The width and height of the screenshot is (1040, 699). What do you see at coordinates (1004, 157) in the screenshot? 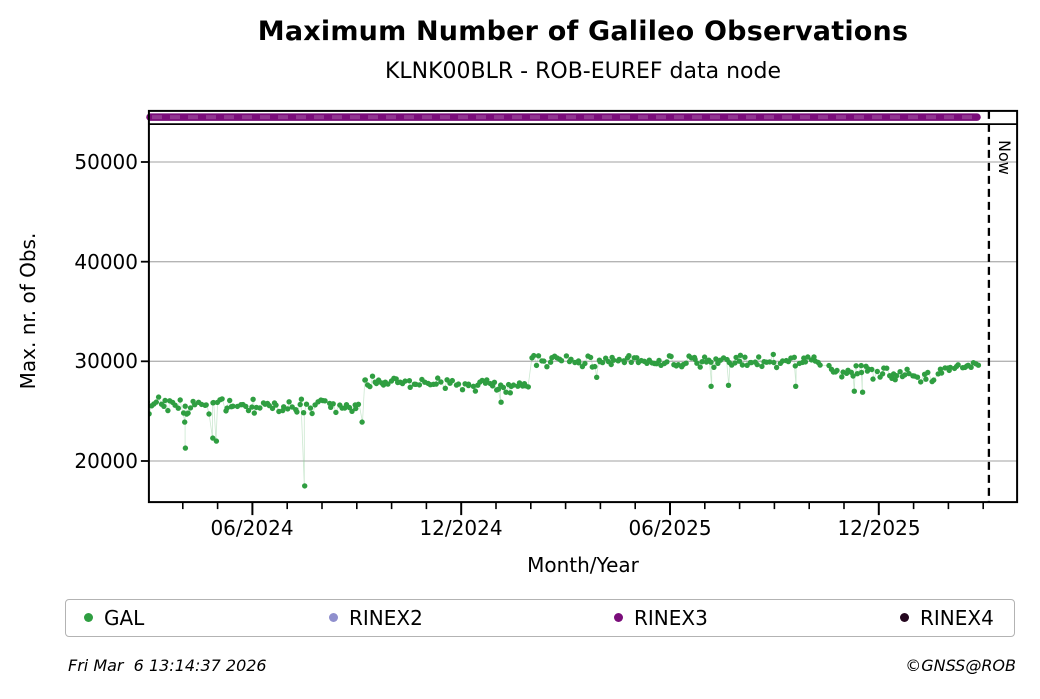
I see `now-marker-label: Now` at bounding box center [1004, 157].